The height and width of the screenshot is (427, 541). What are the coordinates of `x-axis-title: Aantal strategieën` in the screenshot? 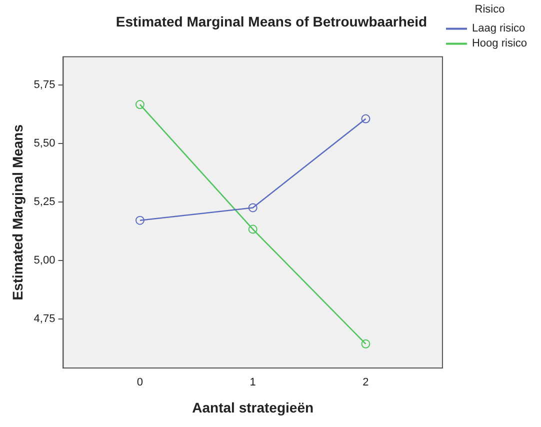 It's located at (253, 407).